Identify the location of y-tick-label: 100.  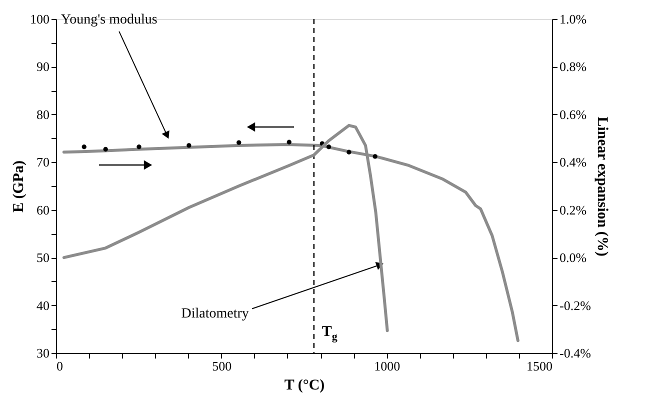
(40, 19).